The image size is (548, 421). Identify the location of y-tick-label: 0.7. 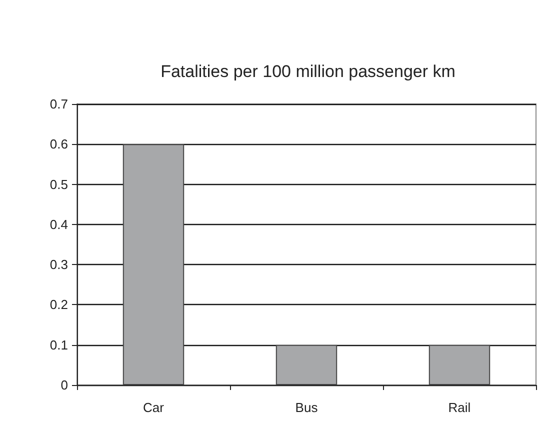
(59, 104).